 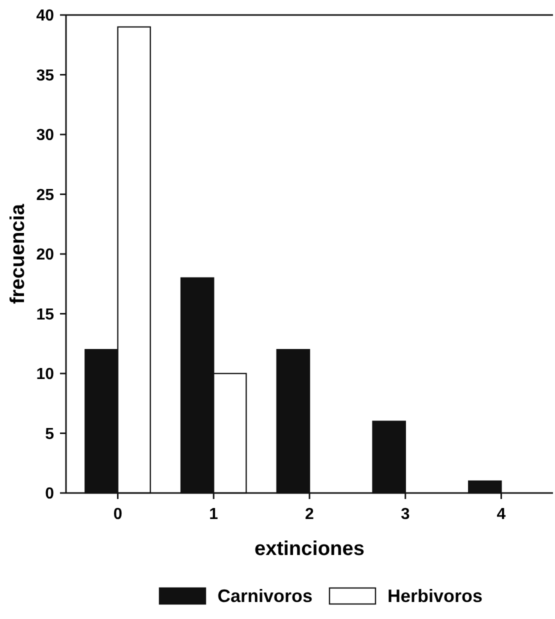 What do you see at coordinates (45, 375) in the screenshot?
I see `y-tick-label: 10` at bounding box center [45, 375].